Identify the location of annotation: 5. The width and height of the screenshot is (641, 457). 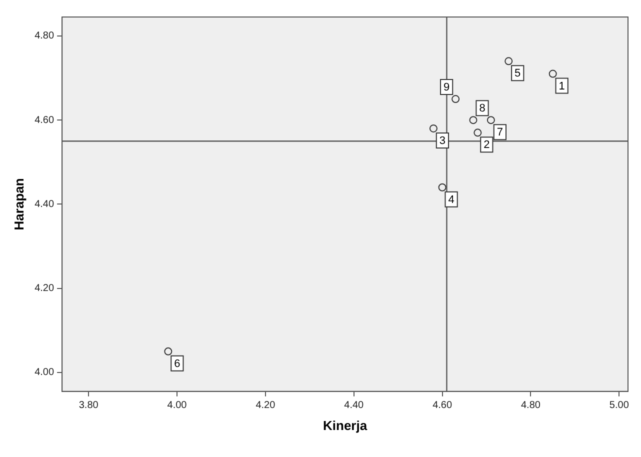
(517, 74).